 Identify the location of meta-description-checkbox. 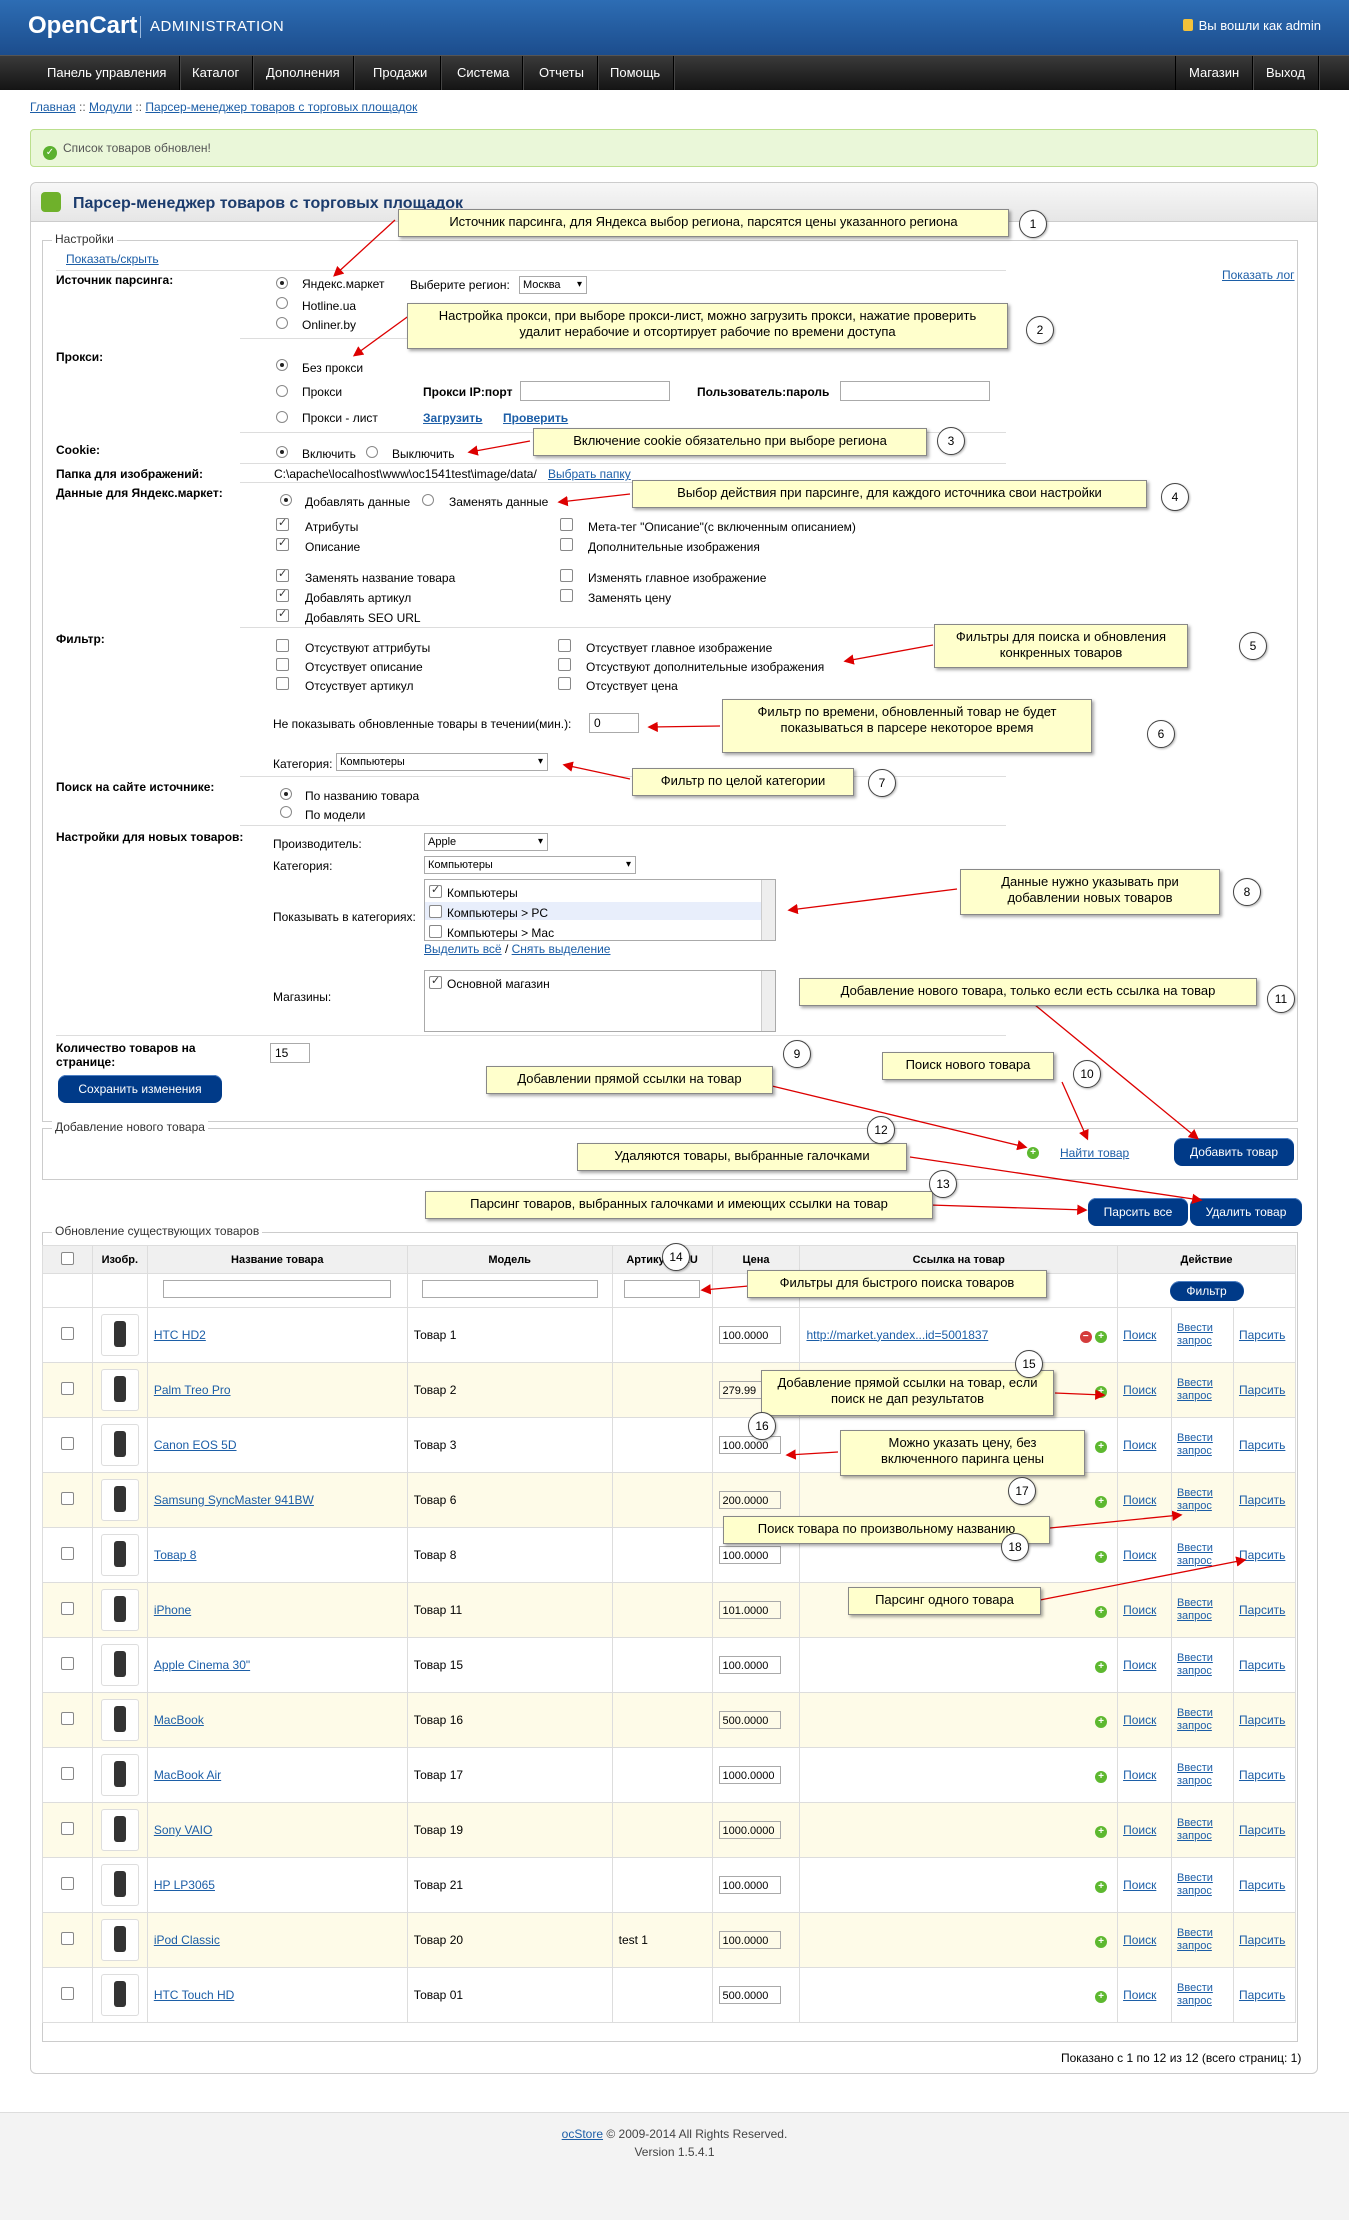
(566, 524).